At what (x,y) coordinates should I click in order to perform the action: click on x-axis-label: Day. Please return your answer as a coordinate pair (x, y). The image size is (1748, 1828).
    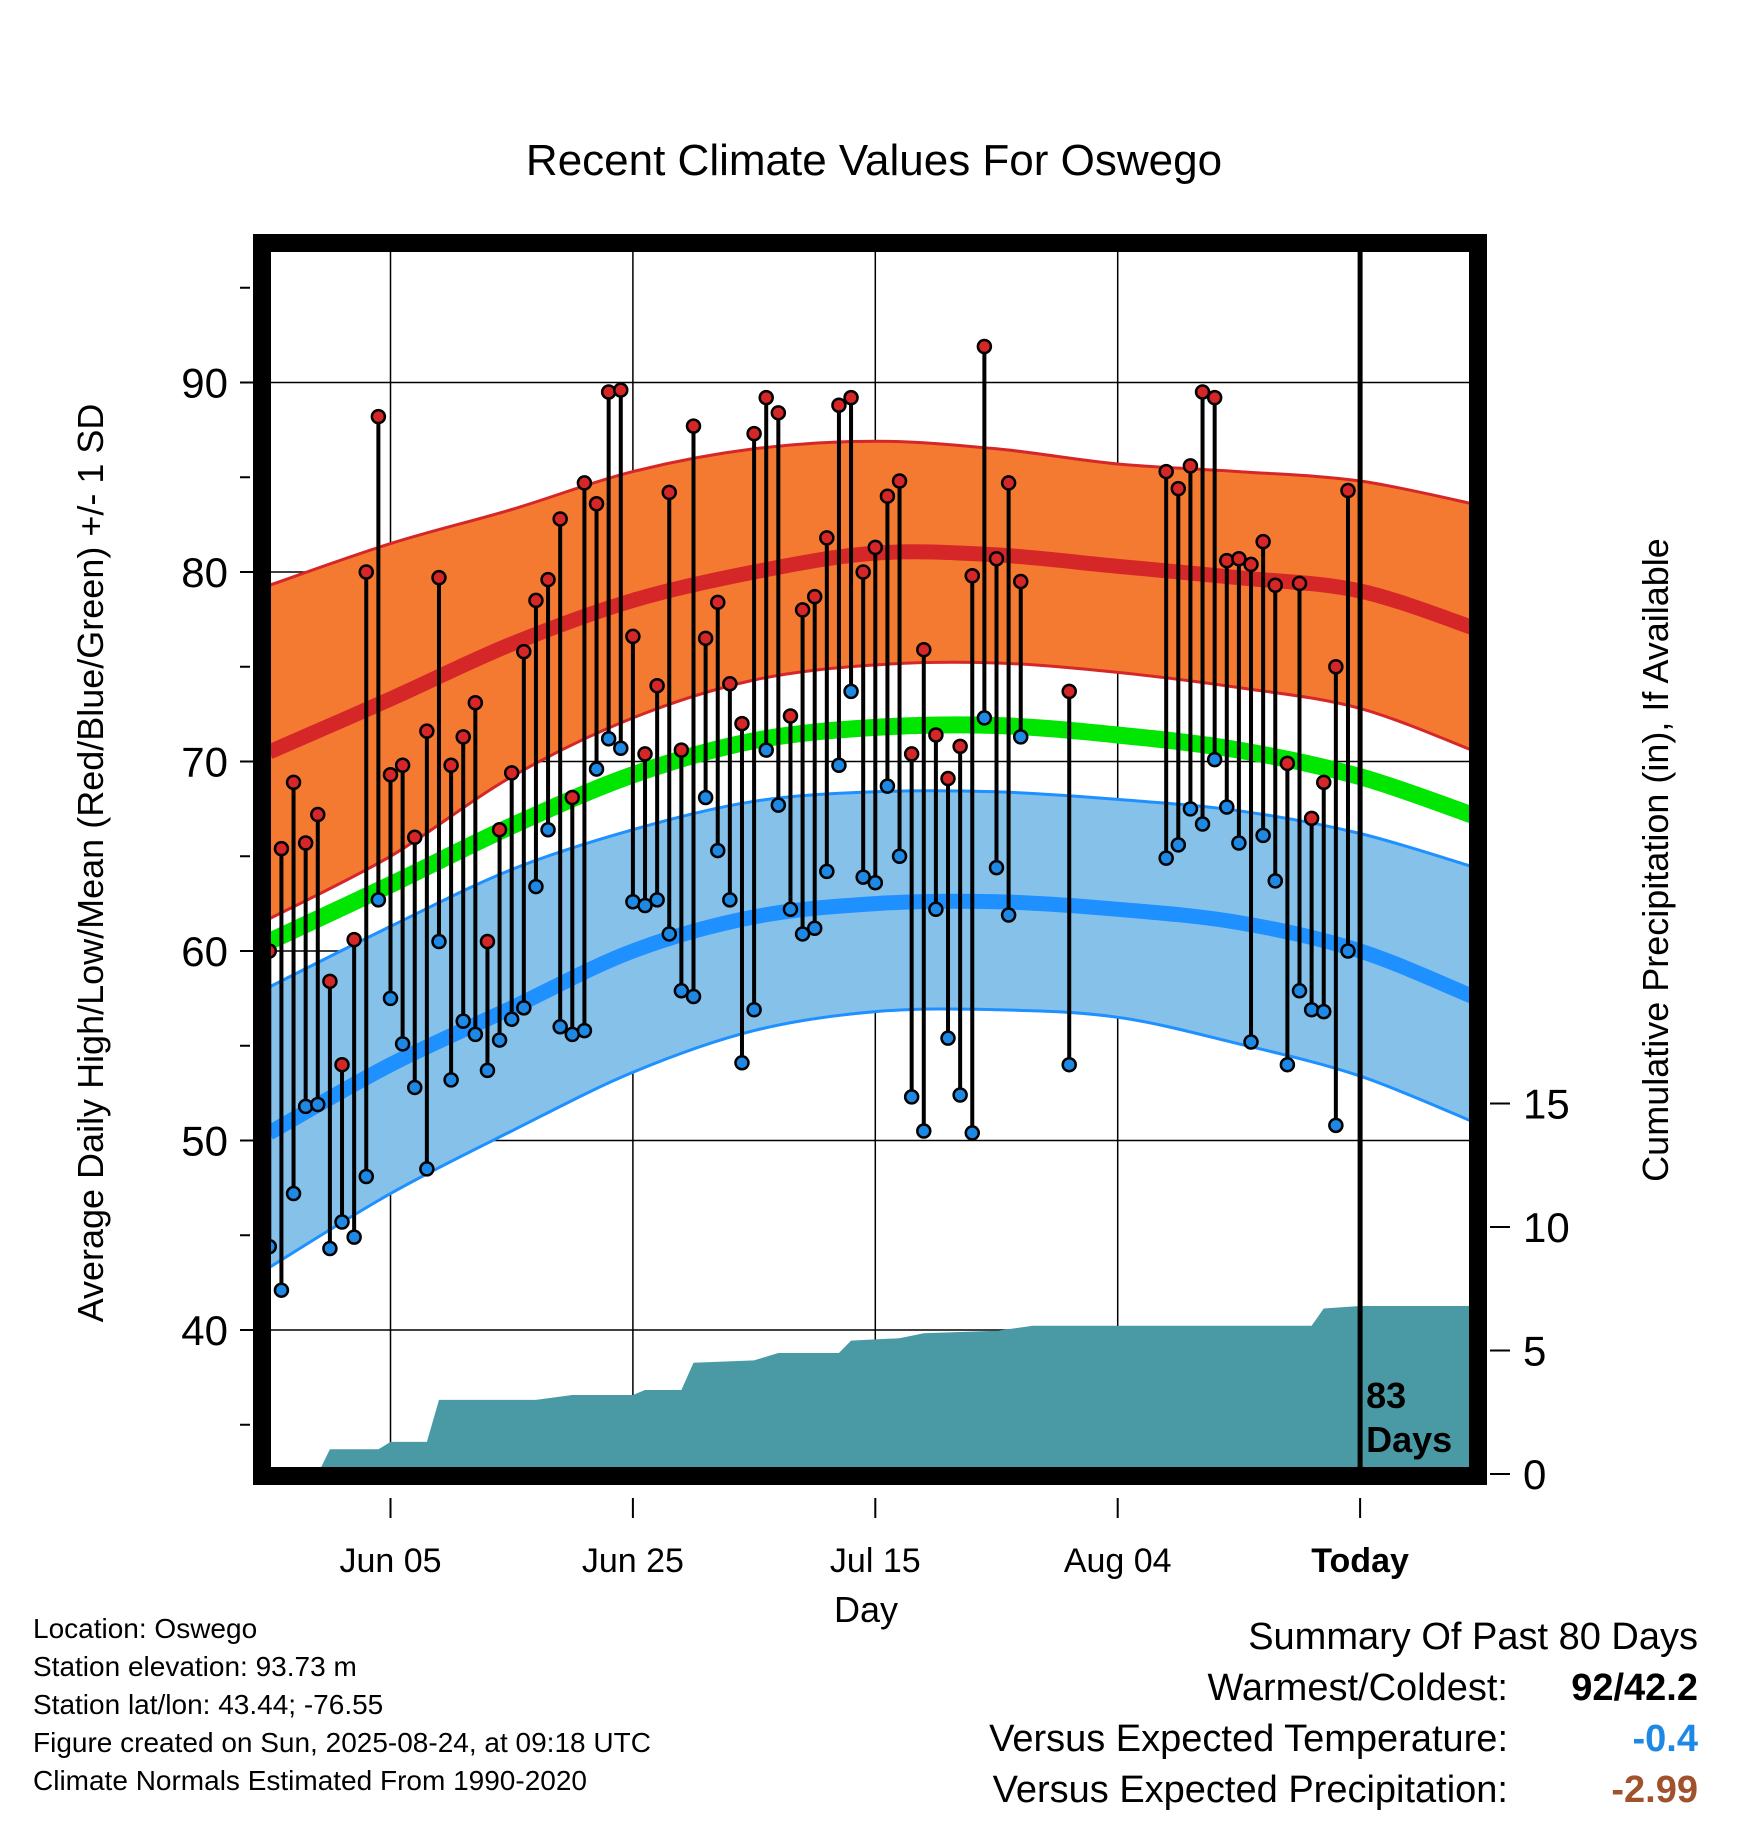
    Looking at the image, I should click on (866, 1609).